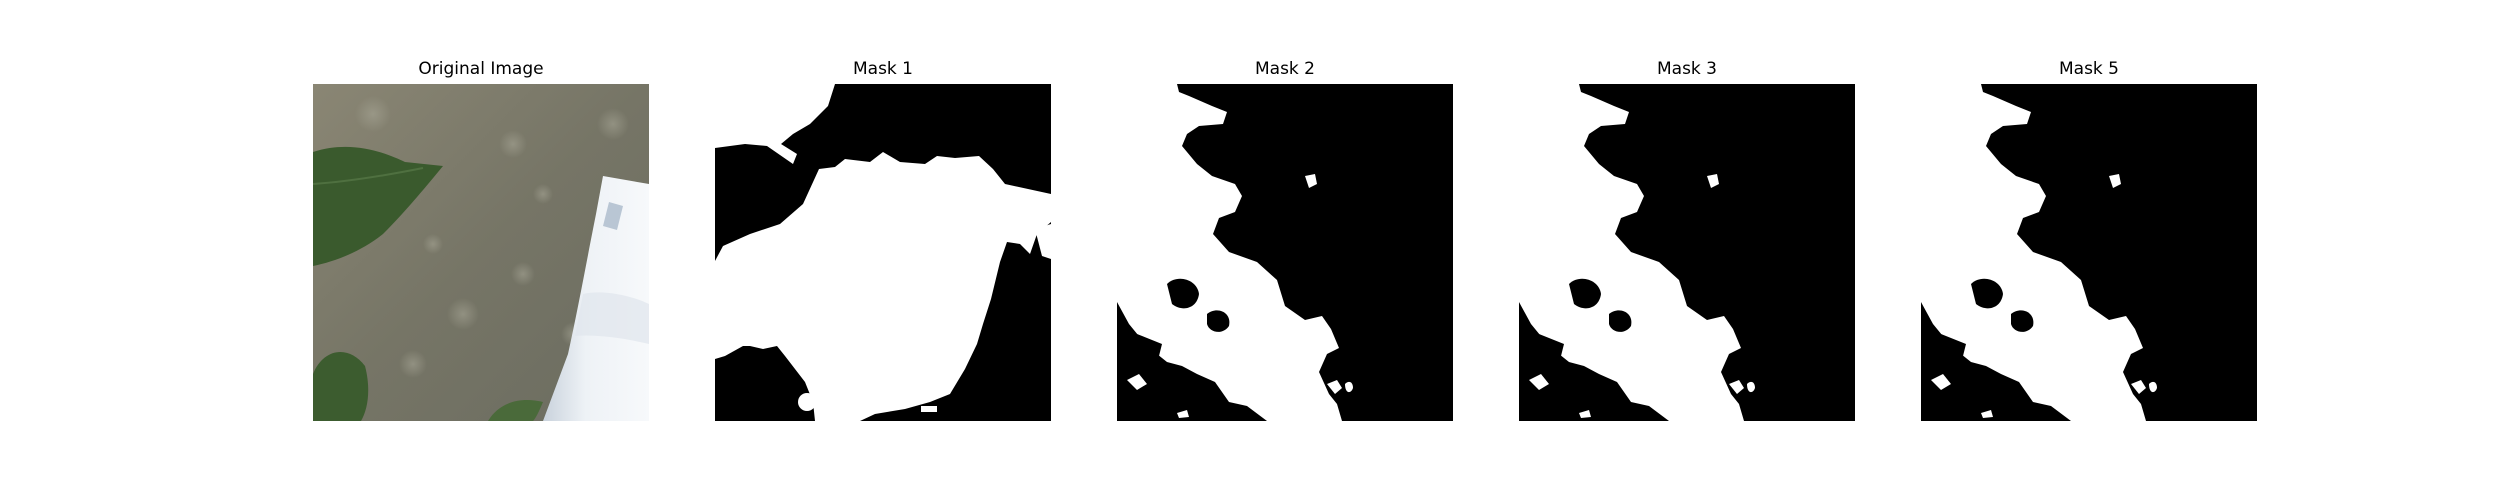  I want to click on mask-3-image, so click(1687, 252).